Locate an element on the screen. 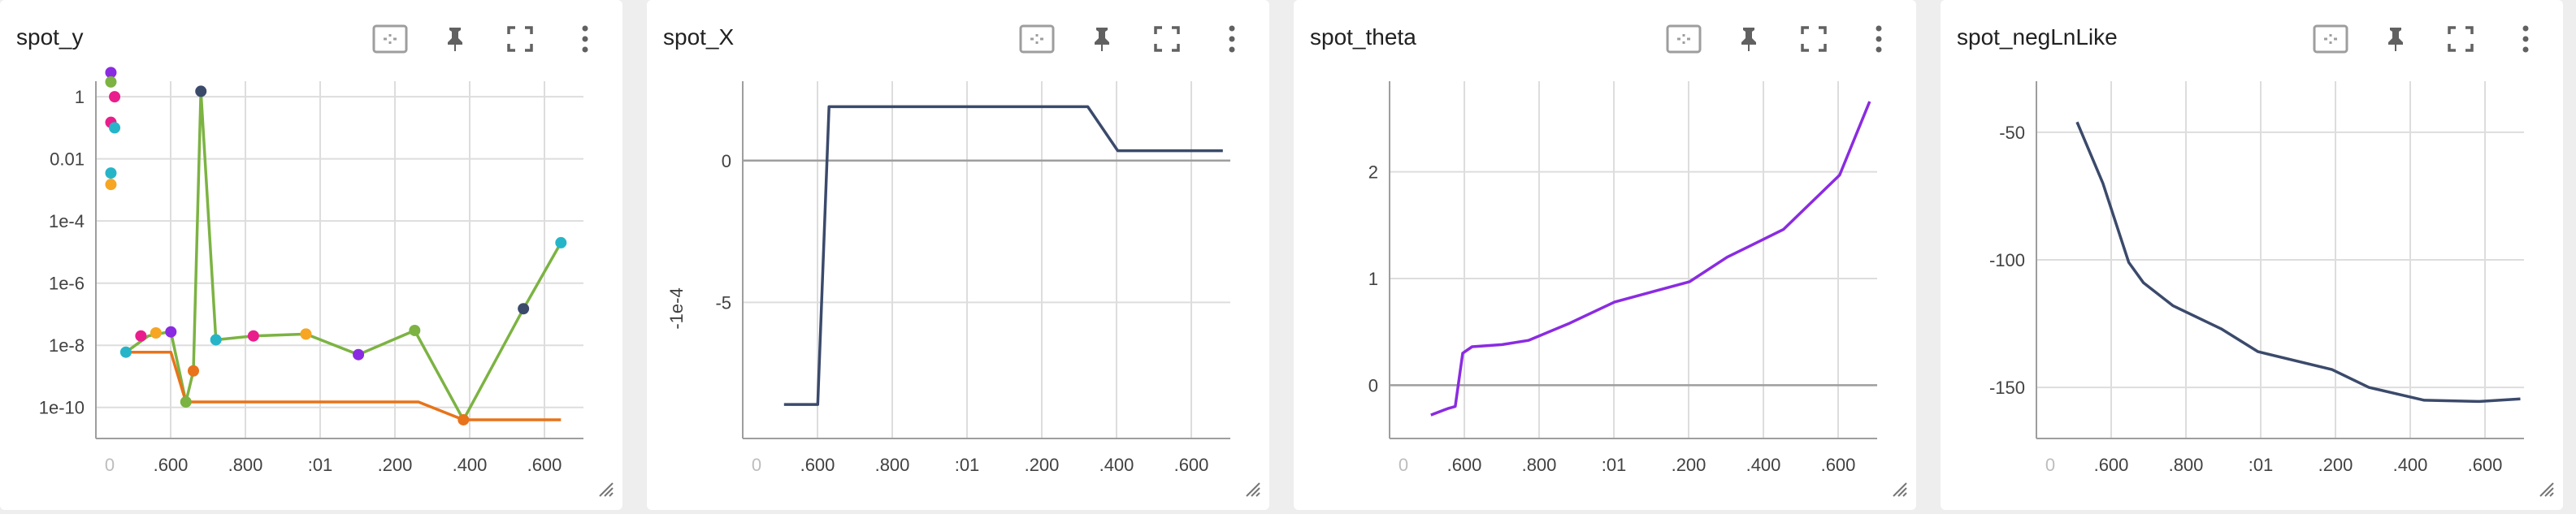  card-title: spot_theta is located at coordinates (1363, 37).